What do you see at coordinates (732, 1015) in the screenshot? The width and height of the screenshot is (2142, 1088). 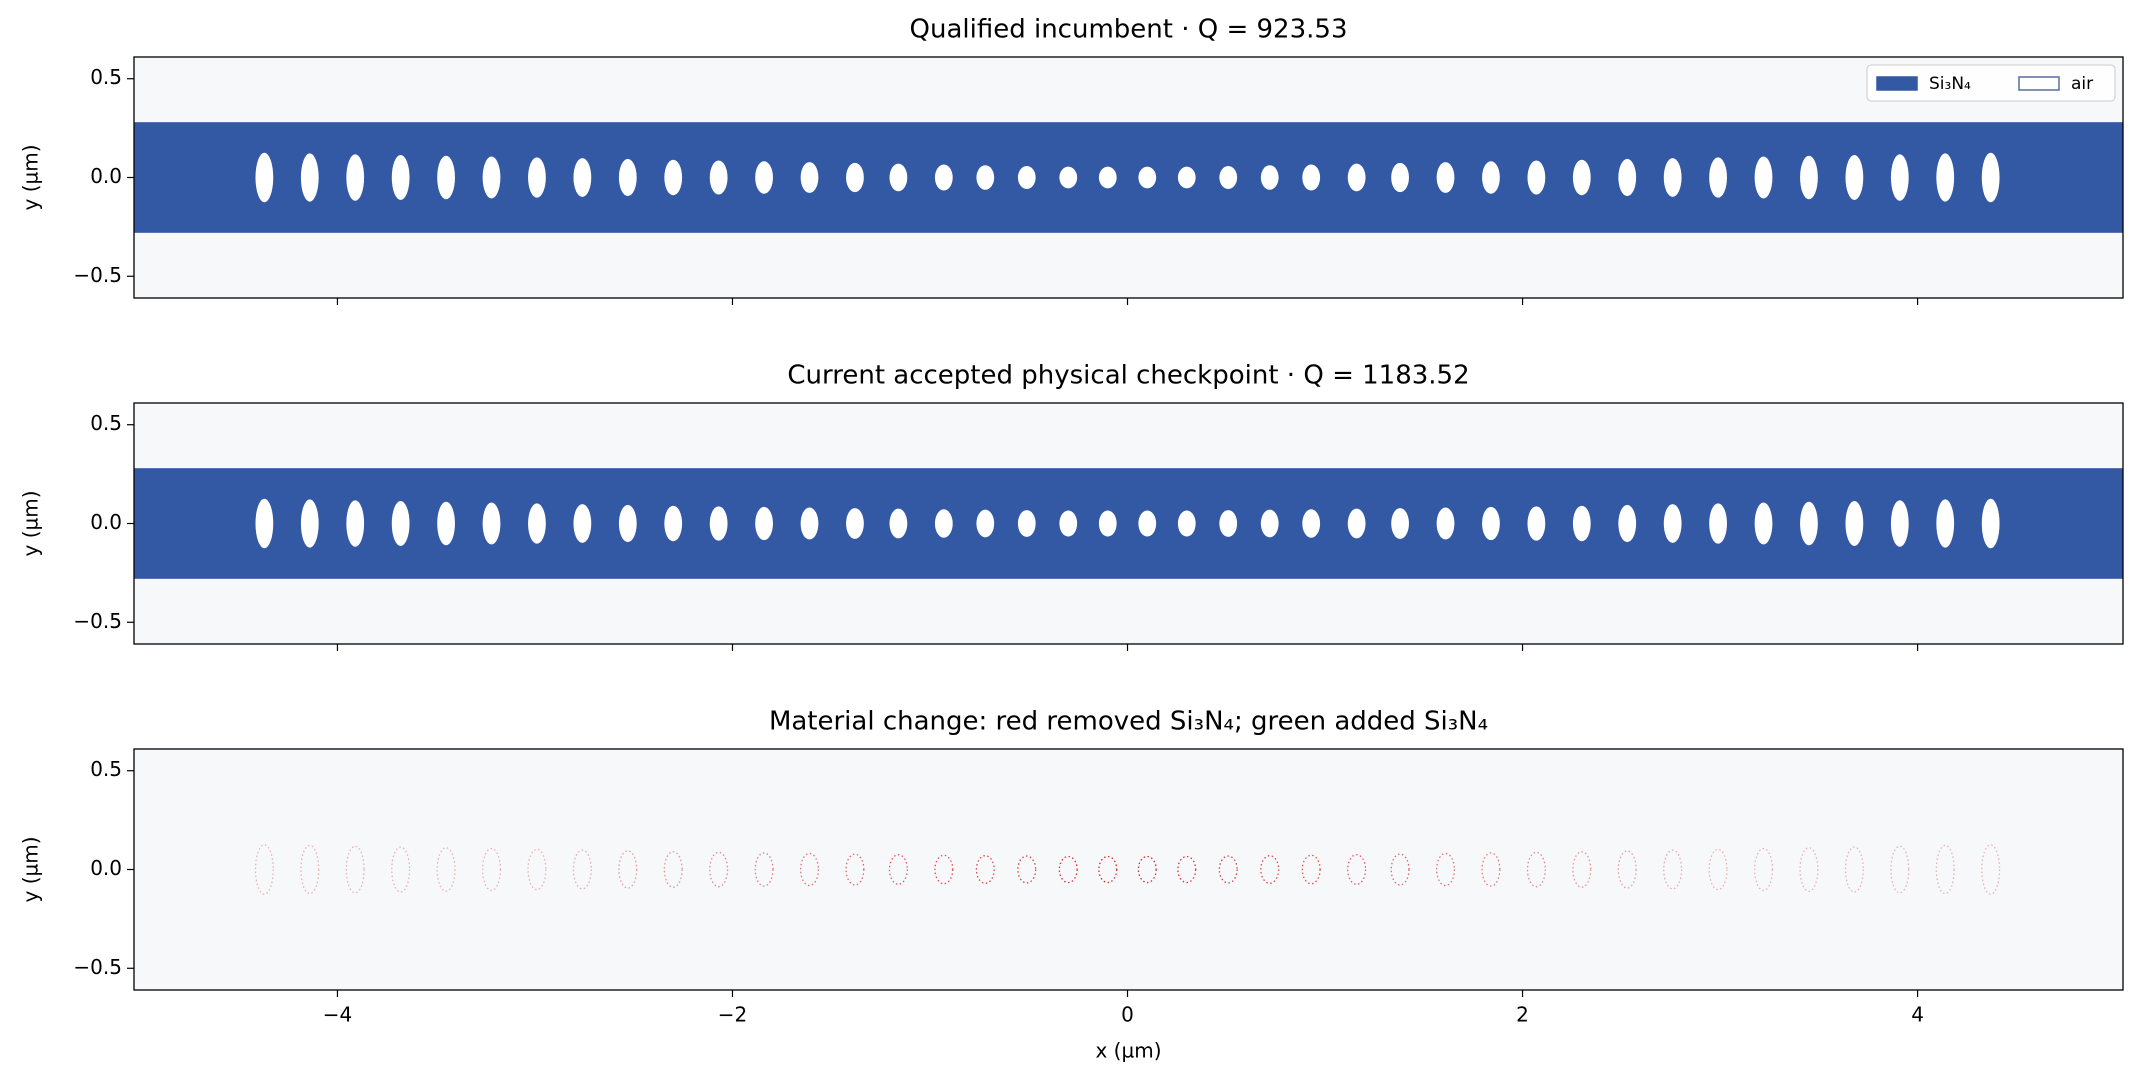 I see `x-tick-label: −2` at bounding box center [732, 1015].